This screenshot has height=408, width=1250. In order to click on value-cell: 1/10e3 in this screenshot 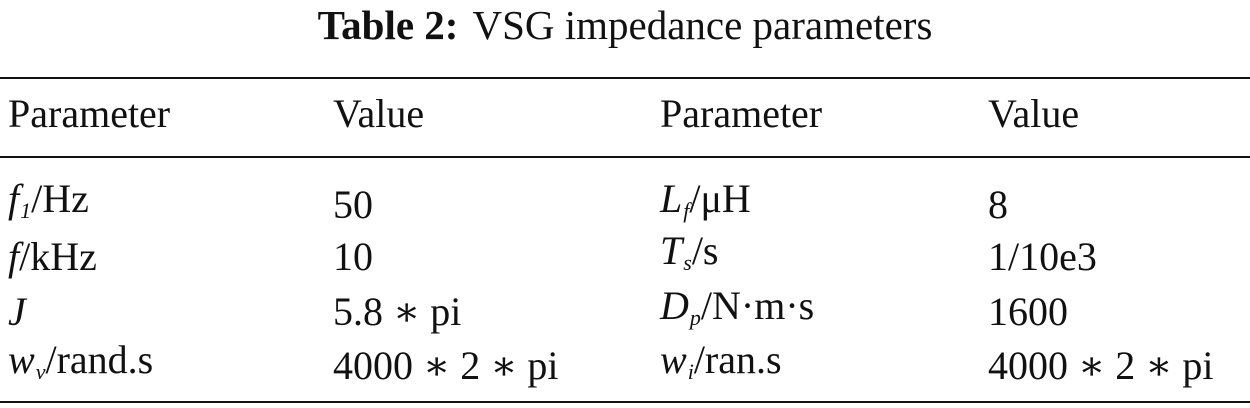, I will do `click(1042, 256)`.